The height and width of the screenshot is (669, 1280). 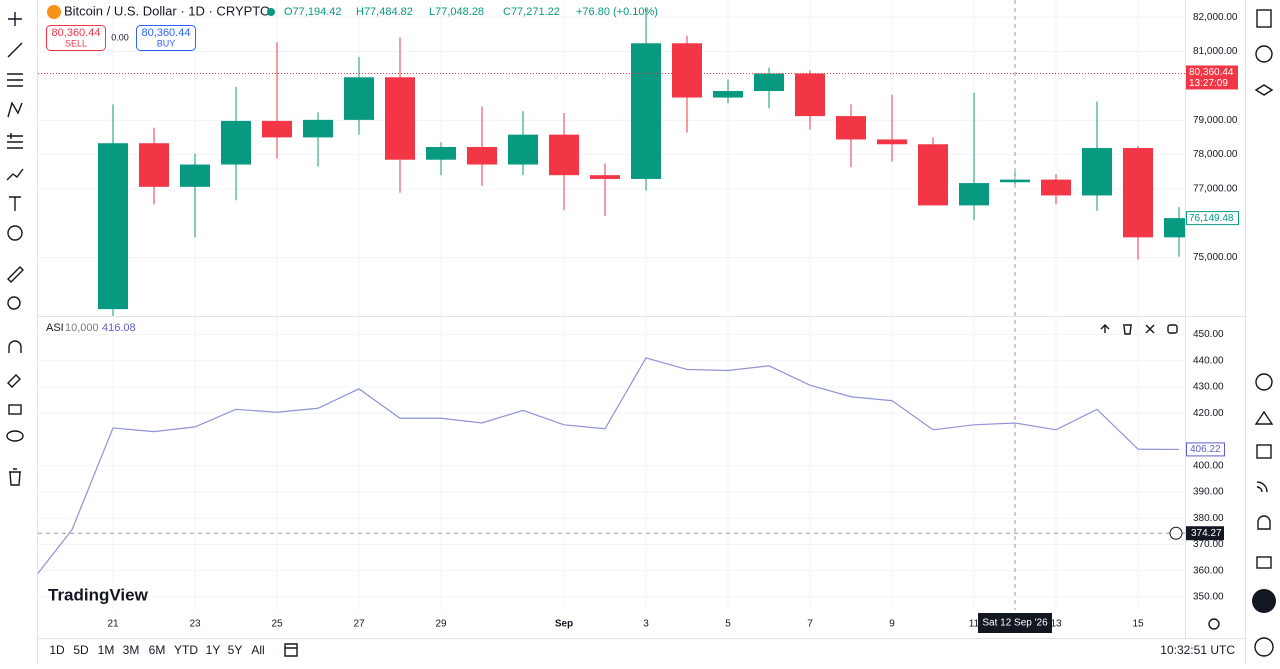 I want to click on ohlc-close: C77,271.22, so click(x=531, y=12).